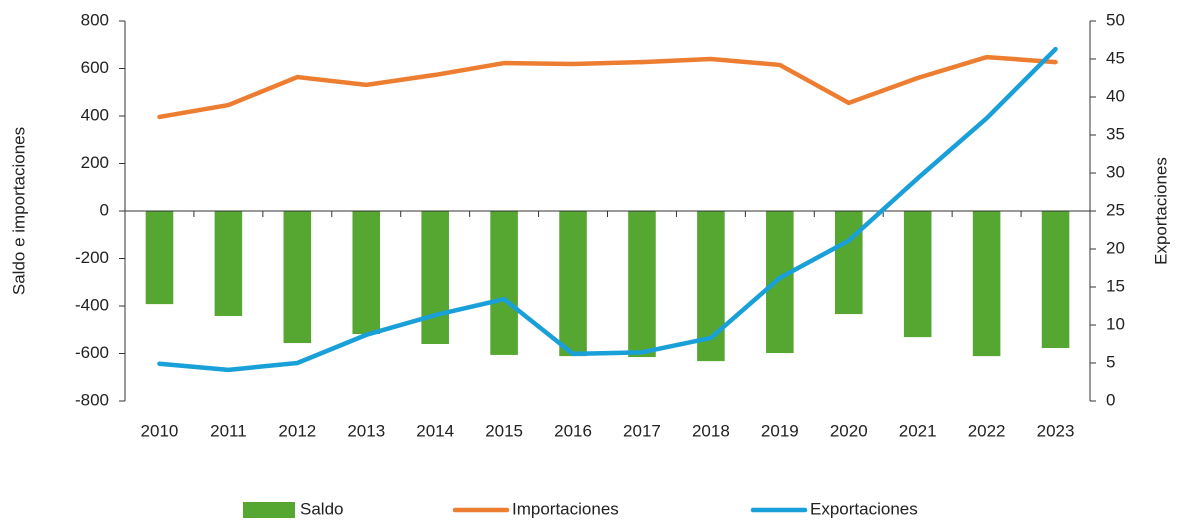 Image resolution: width=1177 pixels, height=523 pixels. What do you see at coordinates (95, 67) in the screenshot?
I see `y-tick-label: 600` at bounding box center [95, 67].